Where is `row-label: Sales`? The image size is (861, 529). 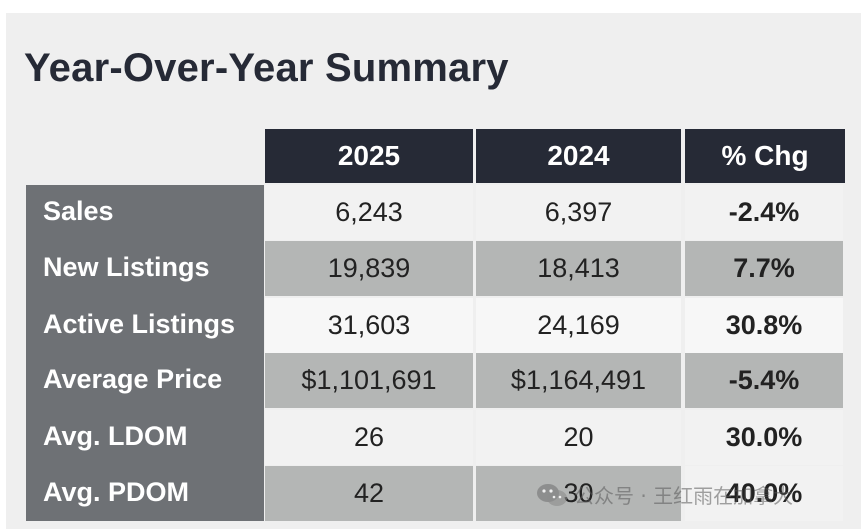
row-label: Sales is located at coordinates (78, 210).